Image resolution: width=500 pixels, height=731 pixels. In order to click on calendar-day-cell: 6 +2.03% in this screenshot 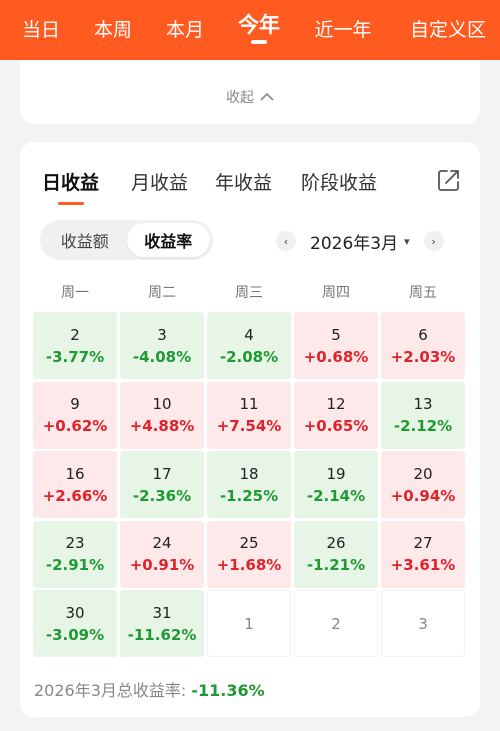, I will do `click(423, 345)`.